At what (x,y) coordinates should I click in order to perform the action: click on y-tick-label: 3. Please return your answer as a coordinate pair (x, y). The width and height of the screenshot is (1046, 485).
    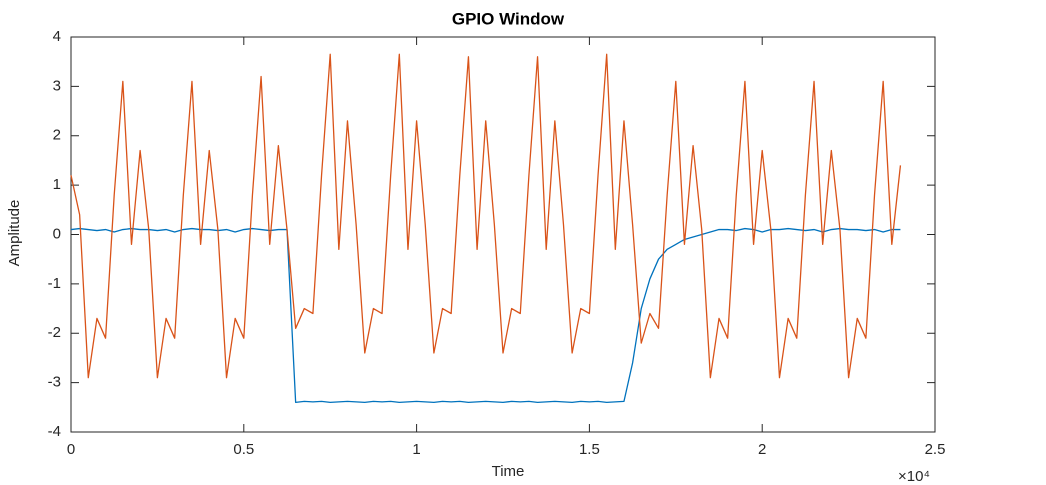
    Looking at the image, I should click on (57, 85).